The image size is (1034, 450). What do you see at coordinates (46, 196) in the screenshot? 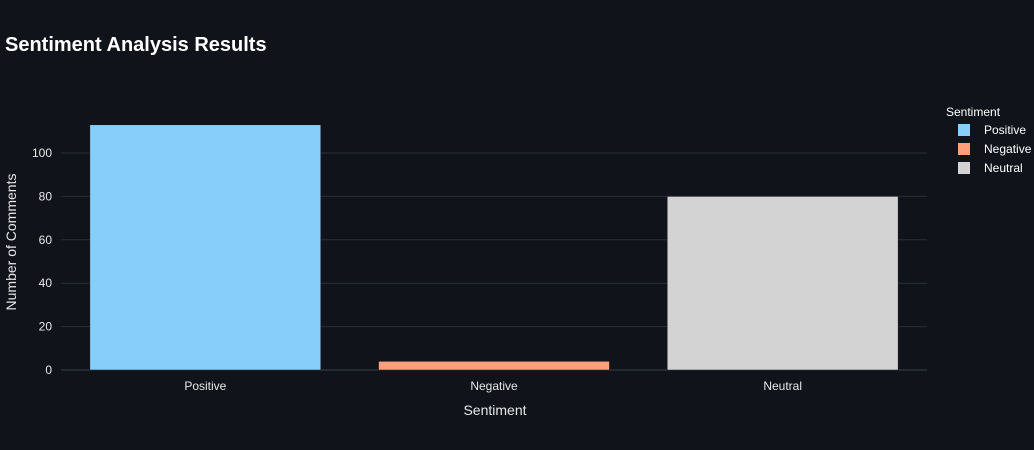
I see `y-tick-label: 80` at bounding box center [46, 196].